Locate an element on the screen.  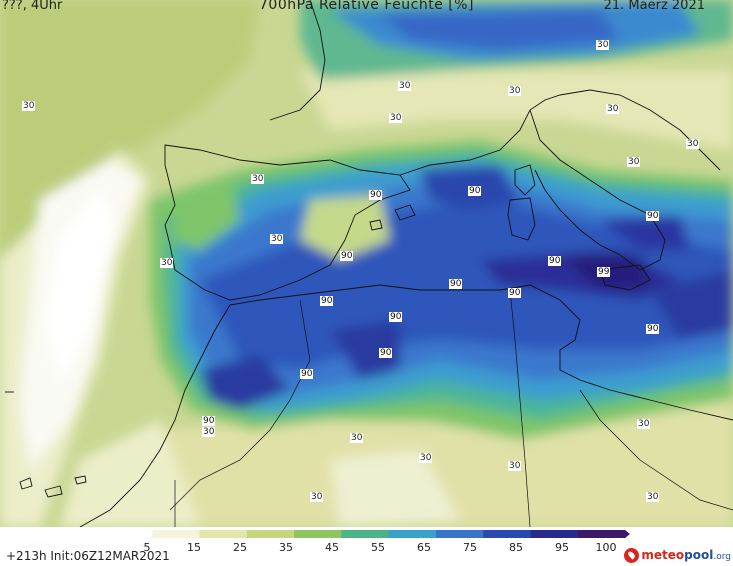
legend-tick: 45 is located at coordinates (332, 547).